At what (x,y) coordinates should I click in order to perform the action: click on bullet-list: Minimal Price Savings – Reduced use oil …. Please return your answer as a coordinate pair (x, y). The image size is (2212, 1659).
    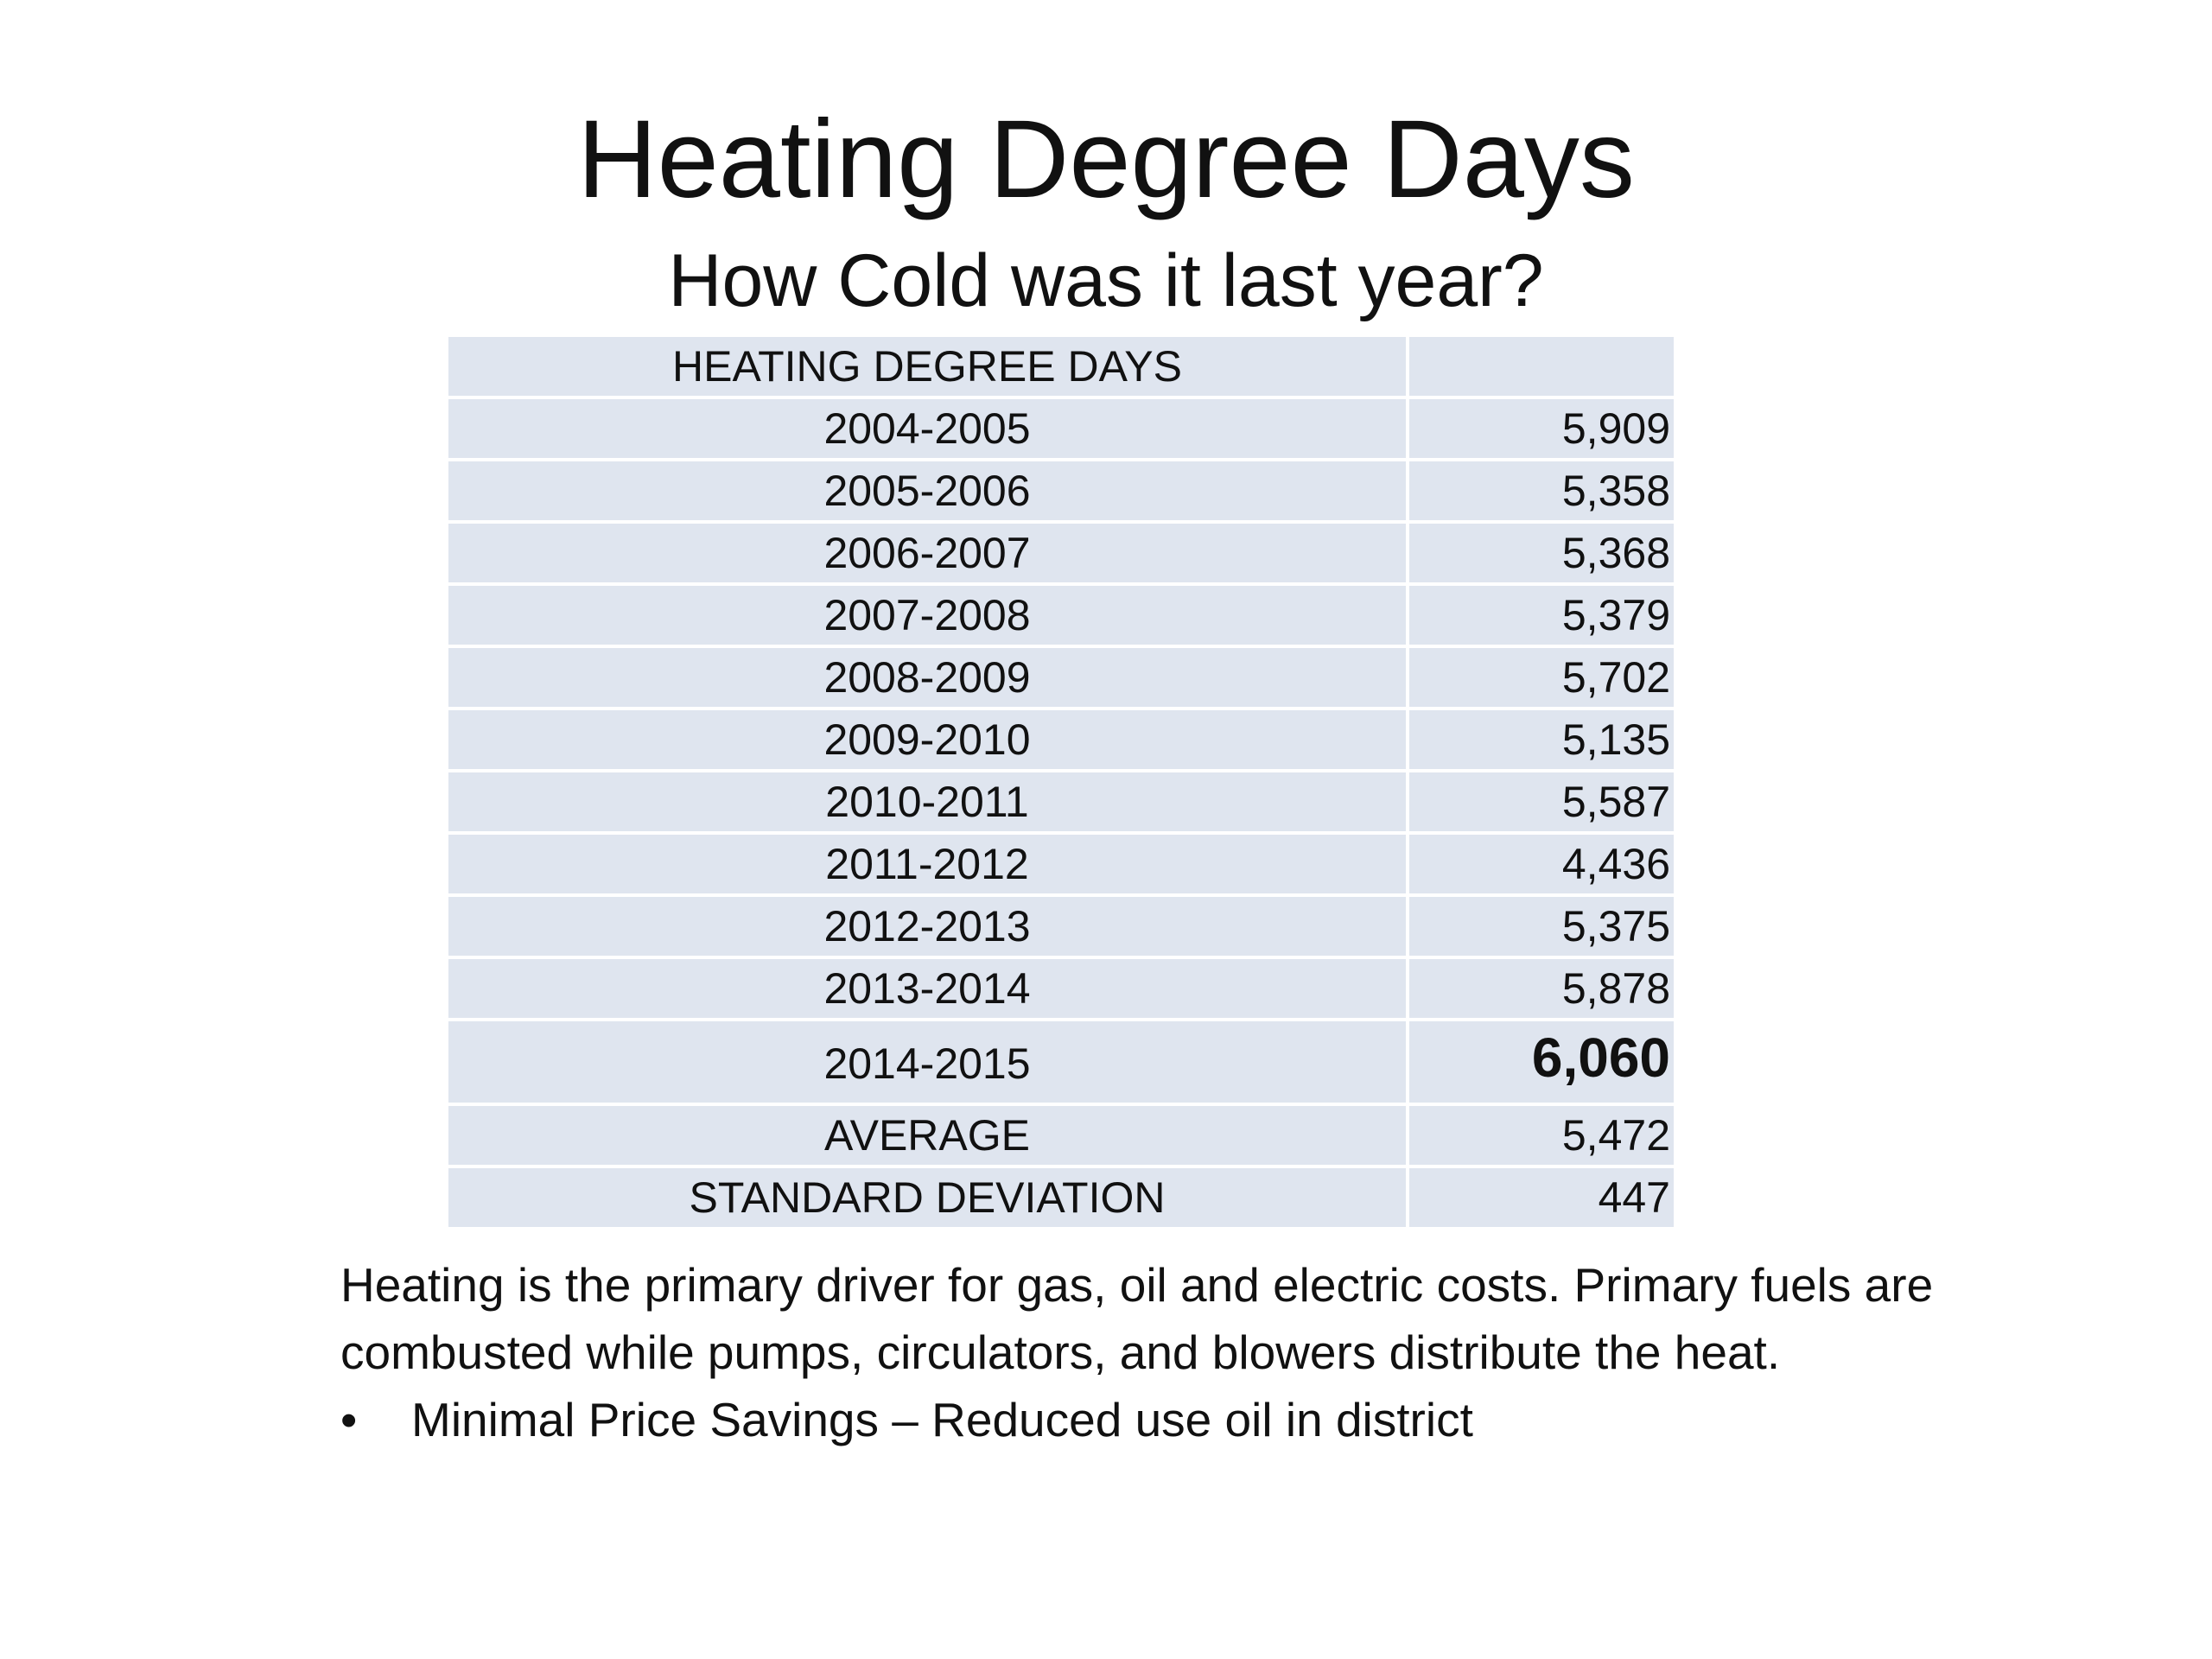
    Looking at the image, I should click on (1187, 1419).